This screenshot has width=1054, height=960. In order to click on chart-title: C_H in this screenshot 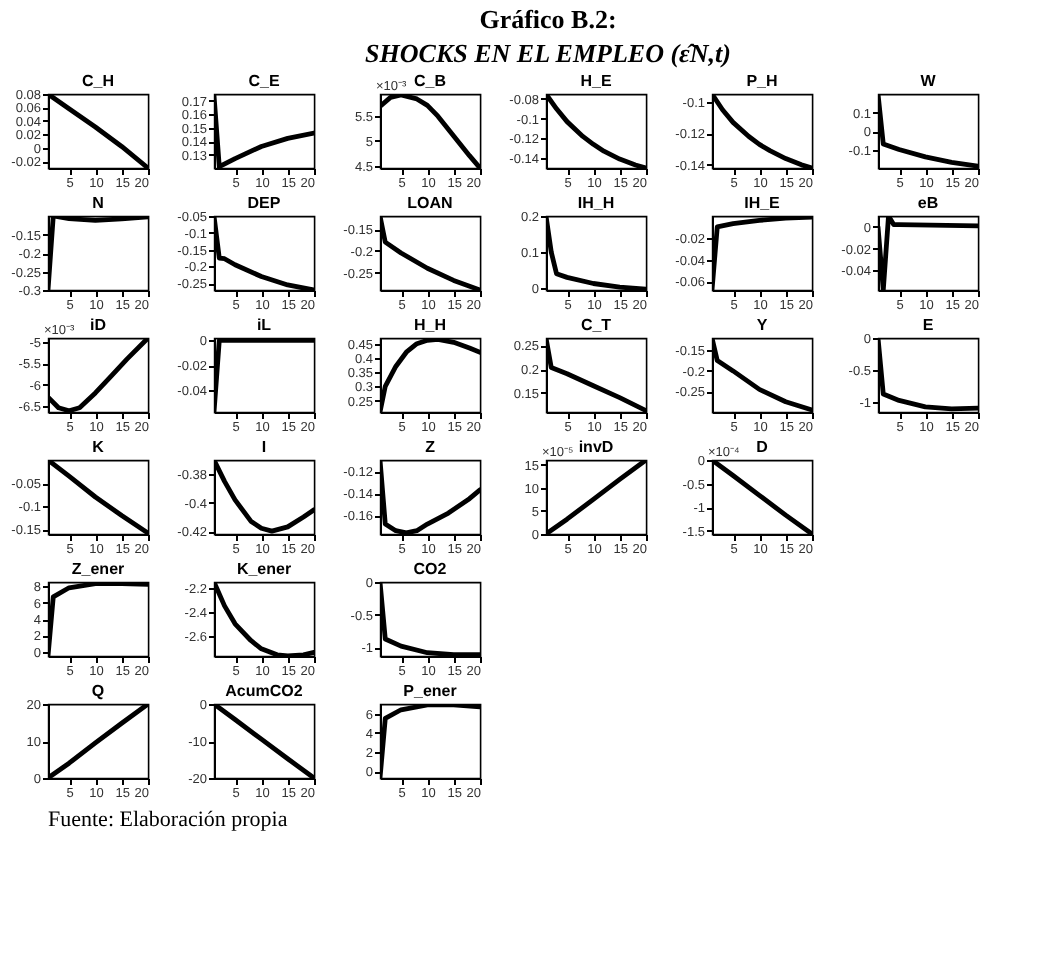, I will do `click(98, 81)`.